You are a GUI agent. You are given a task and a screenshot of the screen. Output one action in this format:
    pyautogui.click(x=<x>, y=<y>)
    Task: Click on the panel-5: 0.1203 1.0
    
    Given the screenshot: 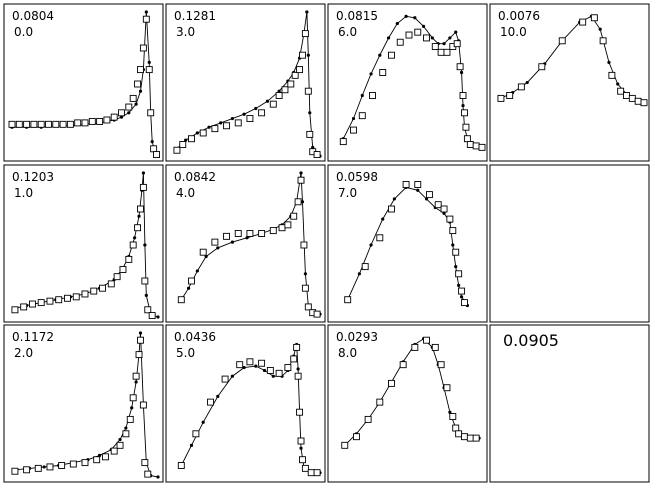 What is the action you would take?
    pyautogui.click(x=83, y=243)
    